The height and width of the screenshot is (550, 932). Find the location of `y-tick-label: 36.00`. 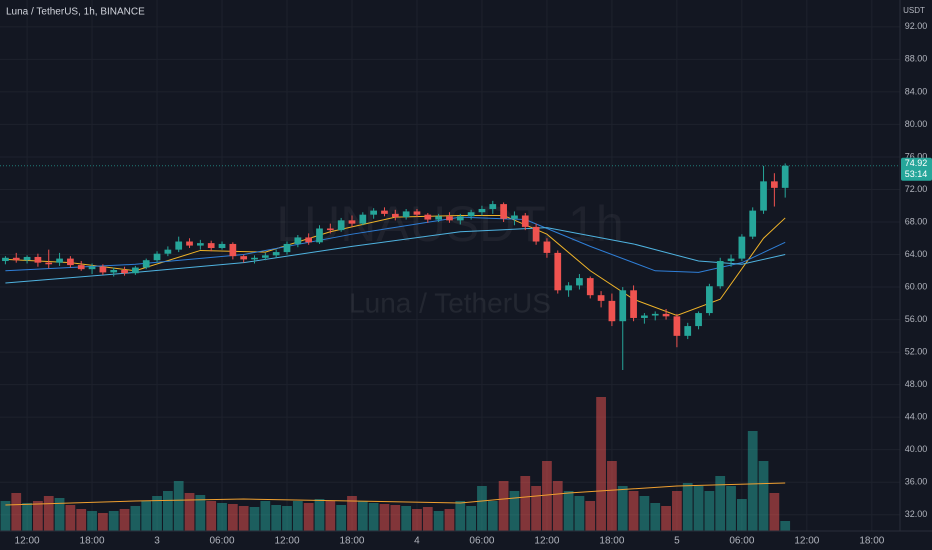

y-tick-label: 36.00 is located at coordinates (916, 482).